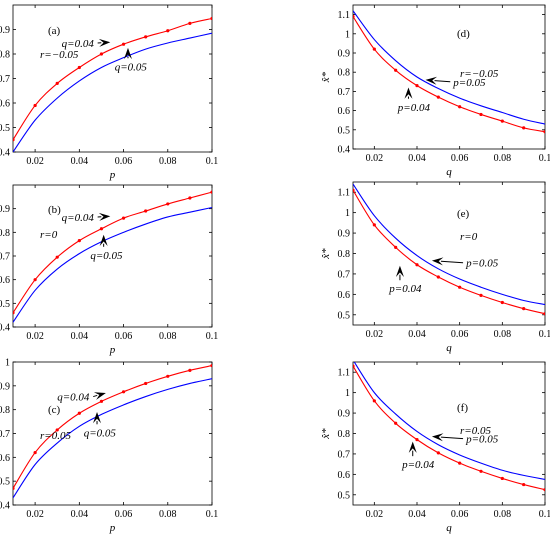 Image resolution: width=550 pixels, height=534 pixels. I want to click on panel-label: (a), so click(54, 31).